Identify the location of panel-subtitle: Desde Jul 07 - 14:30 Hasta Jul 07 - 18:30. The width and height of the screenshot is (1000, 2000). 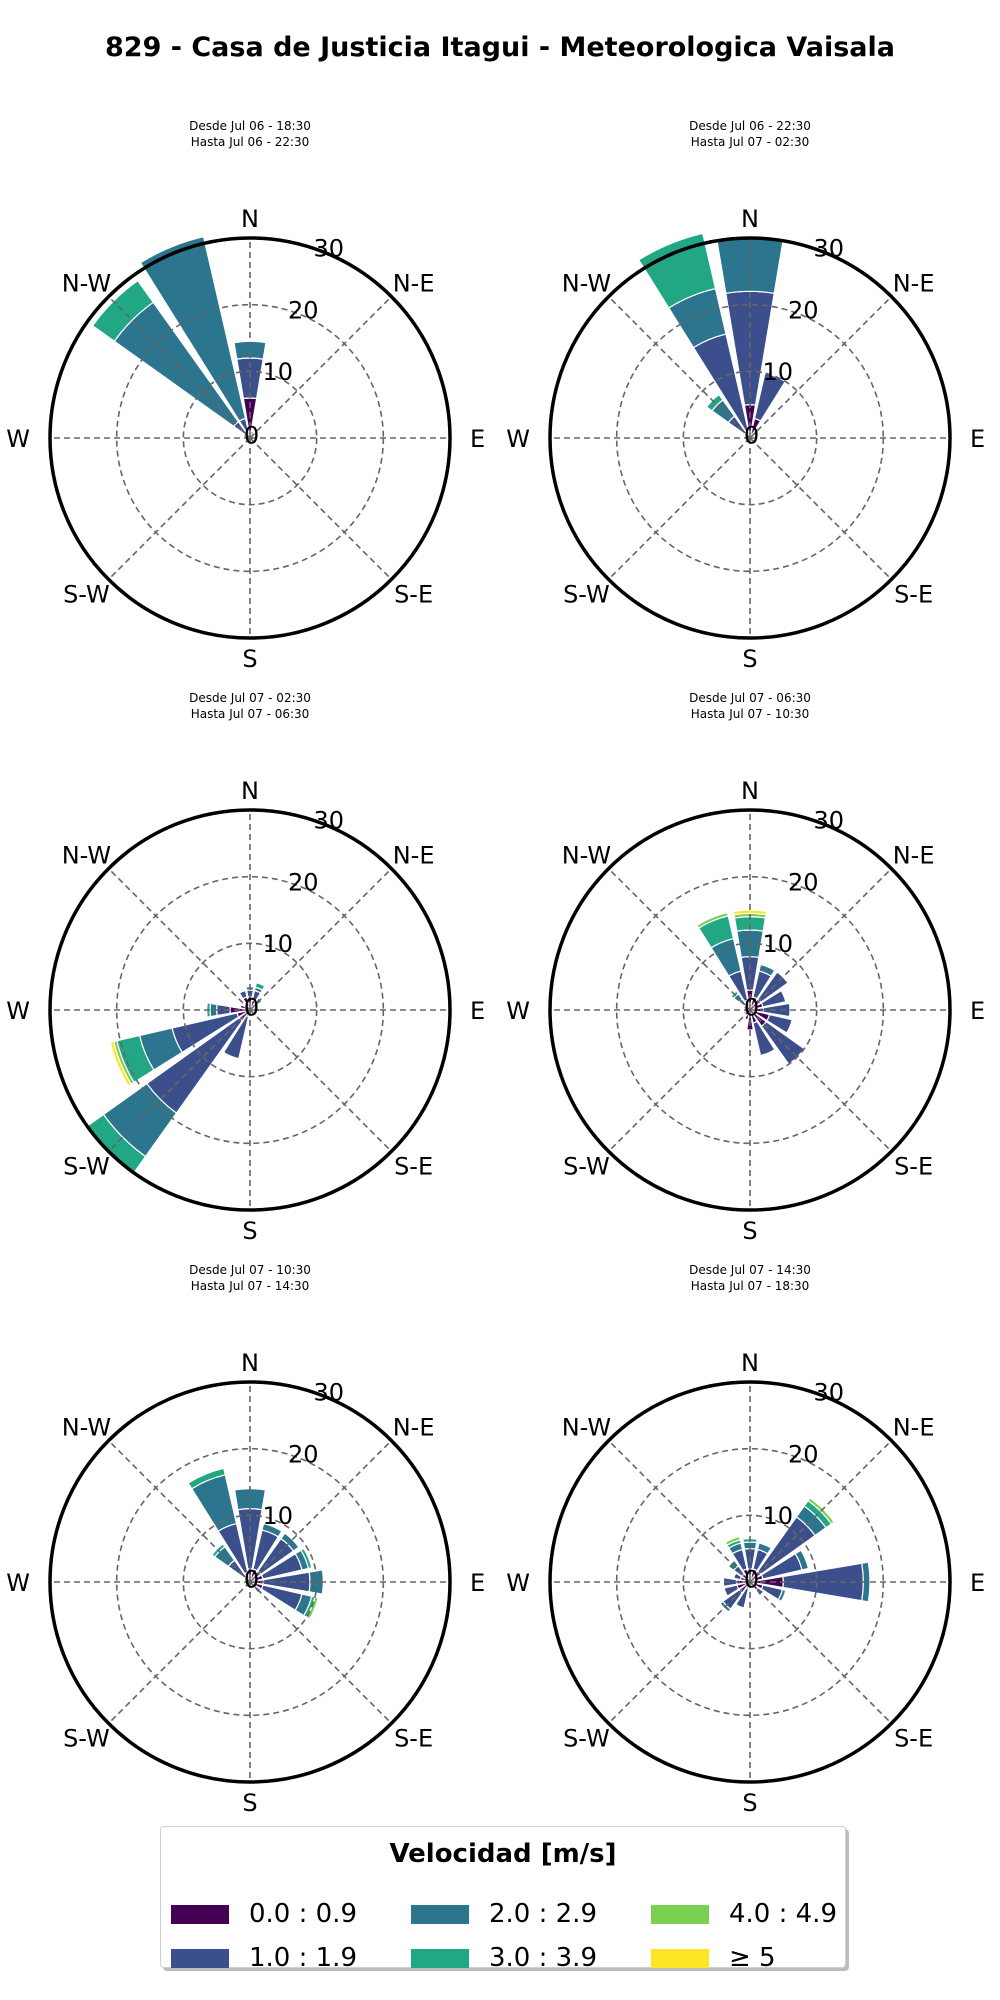
(750, 1278).